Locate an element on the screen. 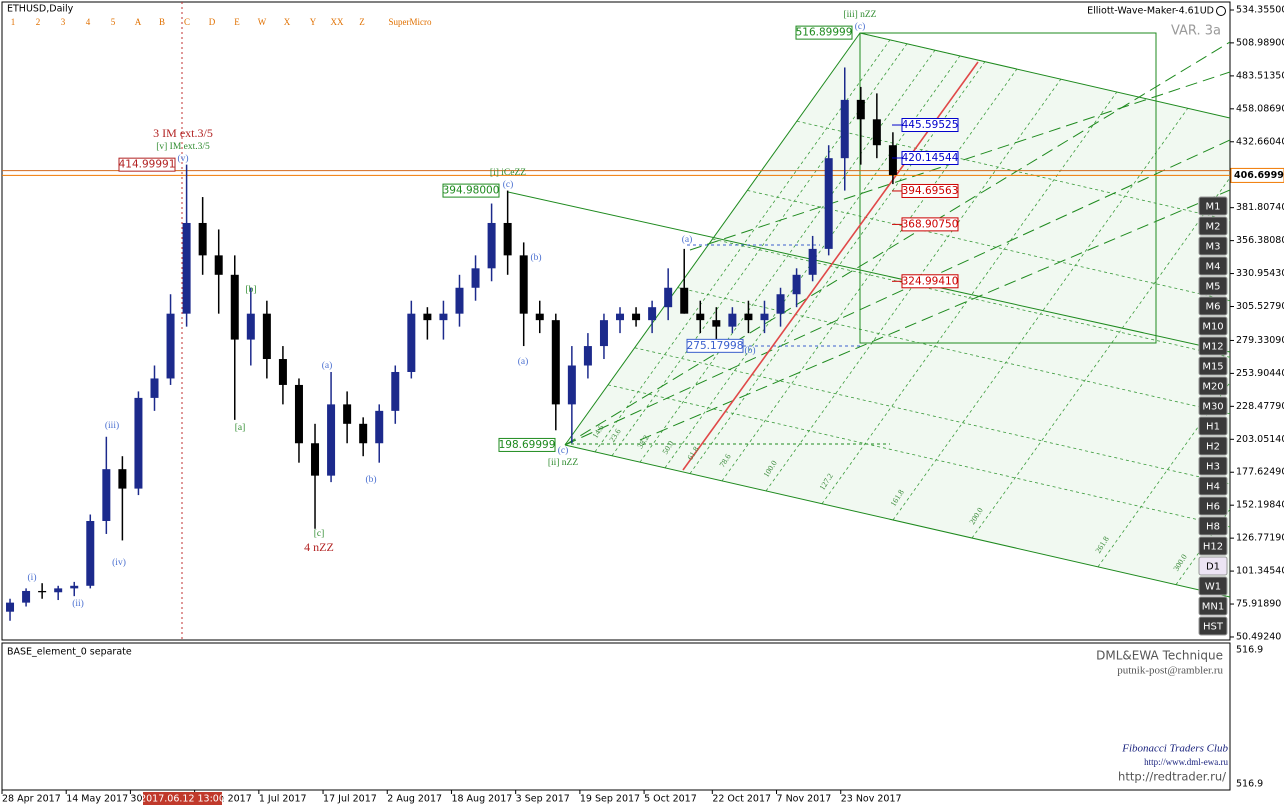  timeframe-label: M12 is located at coordinates (1212, 347).